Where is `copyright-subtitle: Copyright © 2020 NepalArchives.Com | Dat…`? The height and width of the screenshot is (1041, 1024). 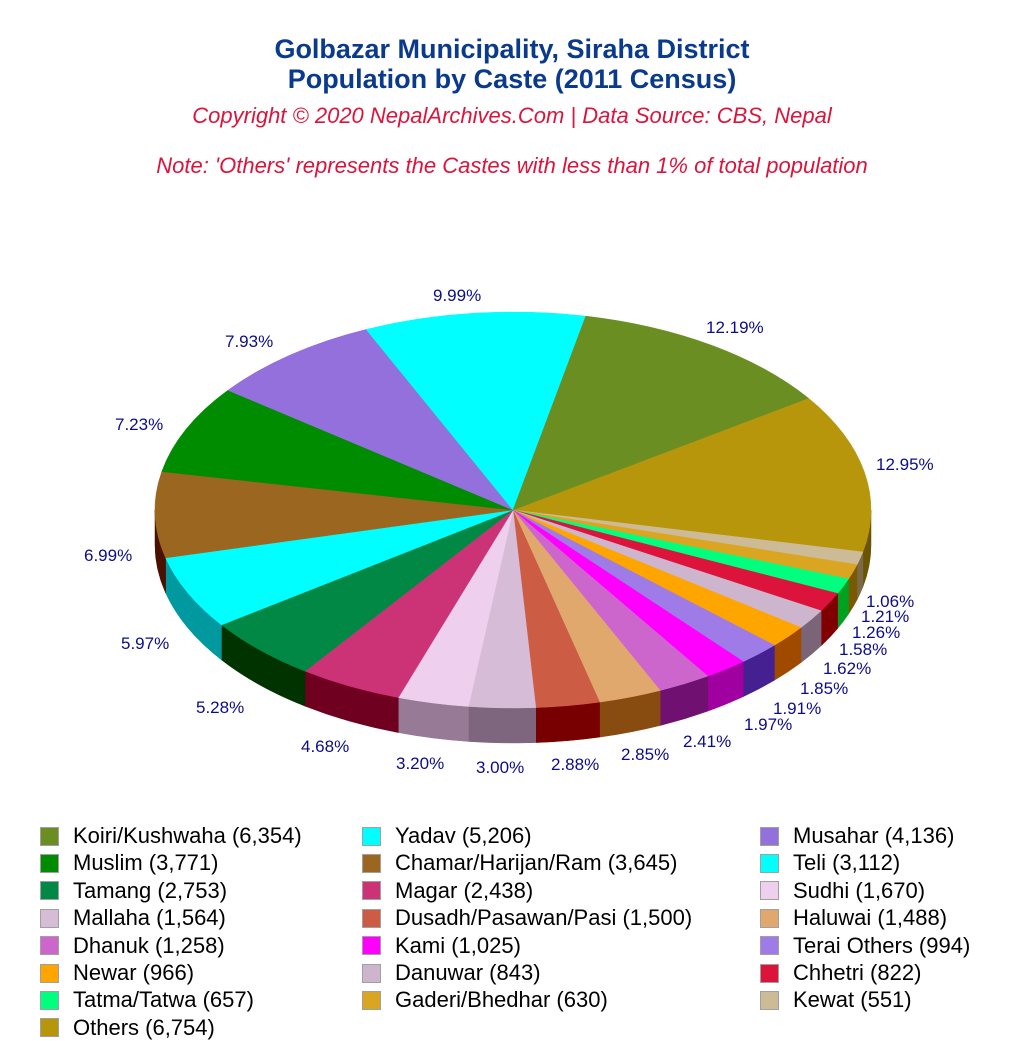 copyright-subtitle: Copyright © 2020 NepalArchives.Com | Dat… is located at coordinates (512, 115).